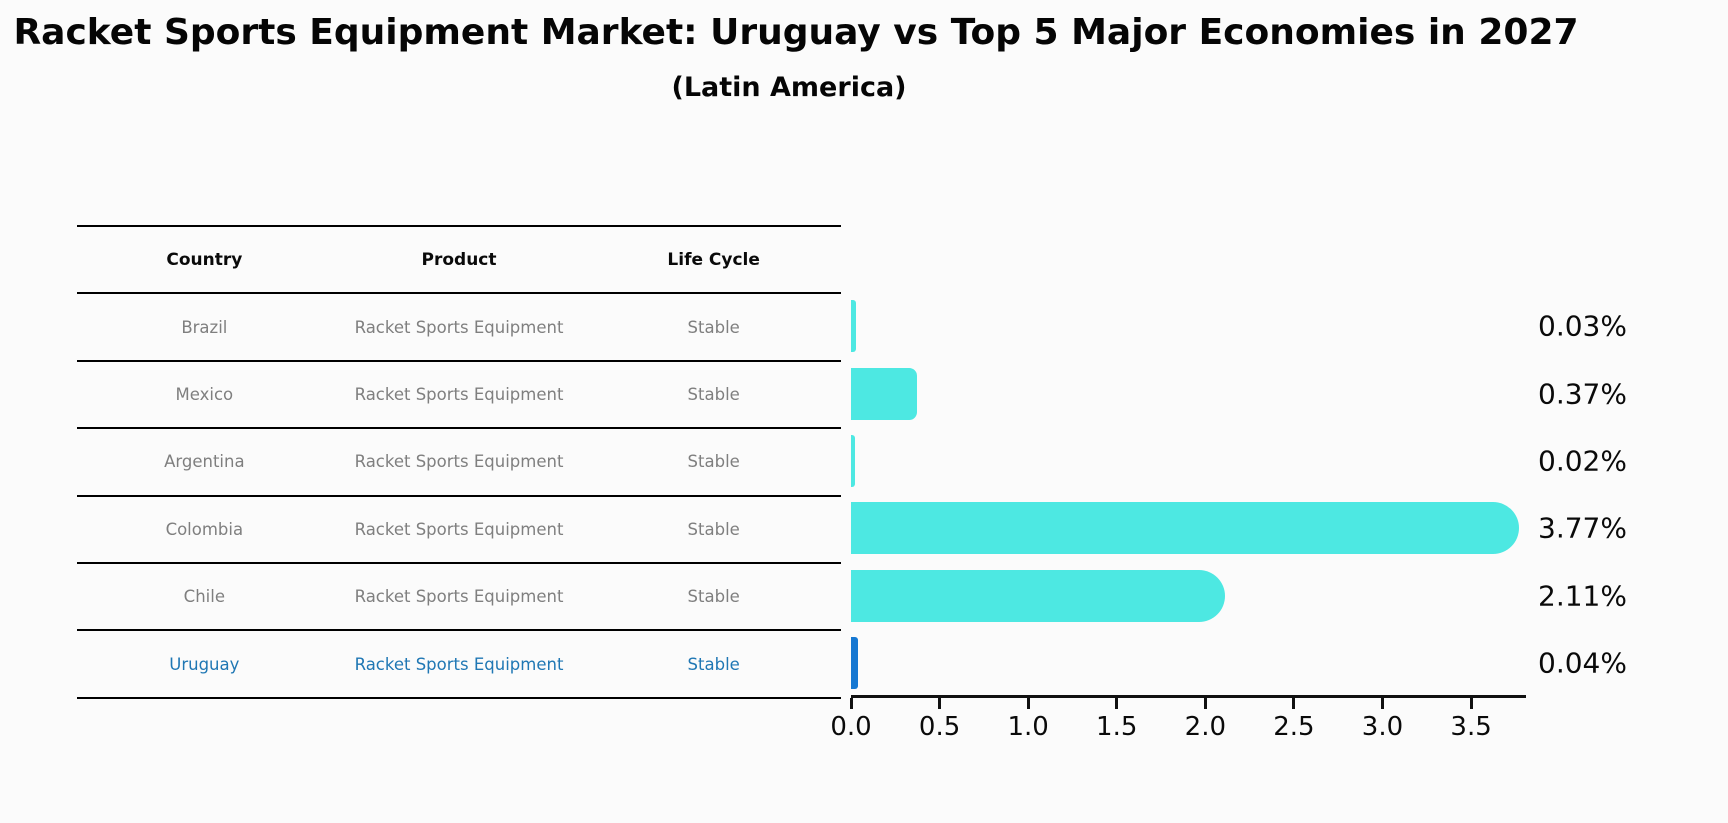  Describe the element at coordinates (853, 460) in the screenshot. I see `bar-argentina` at that location.